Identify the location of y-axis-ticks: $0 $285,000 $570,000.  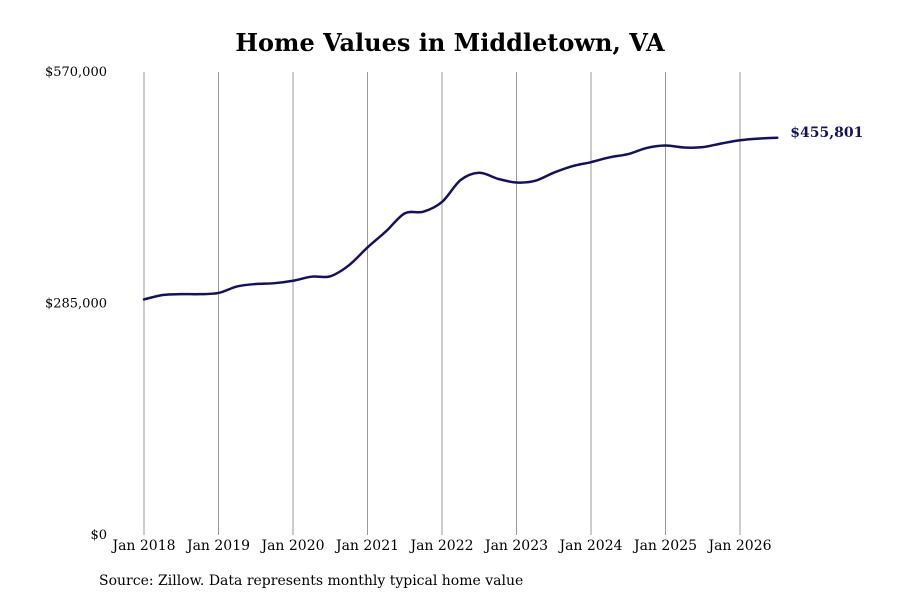
(76, 304).